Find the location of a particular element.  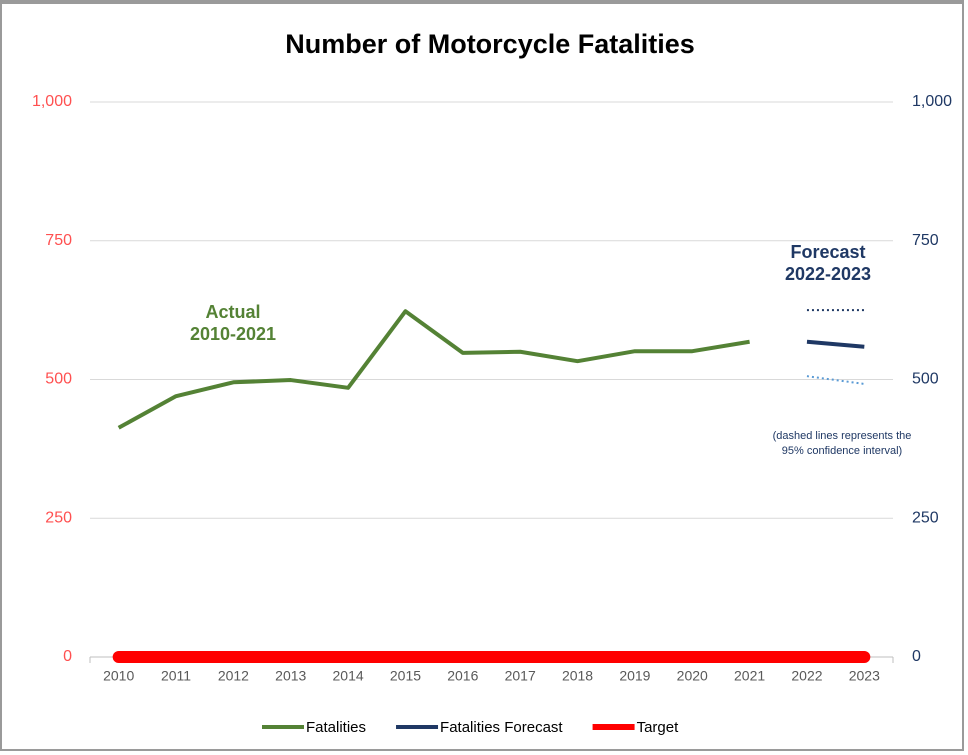

y2-tick-label: 500 is located at coordinates (925, 379).